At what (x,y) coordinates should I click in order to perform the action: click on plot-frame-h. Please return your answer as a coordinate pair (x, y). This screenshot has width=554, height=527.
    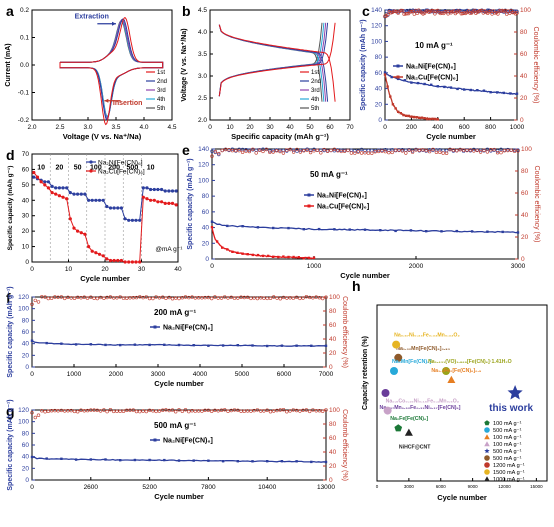
    Looking at the image, I should click on (462, 393).